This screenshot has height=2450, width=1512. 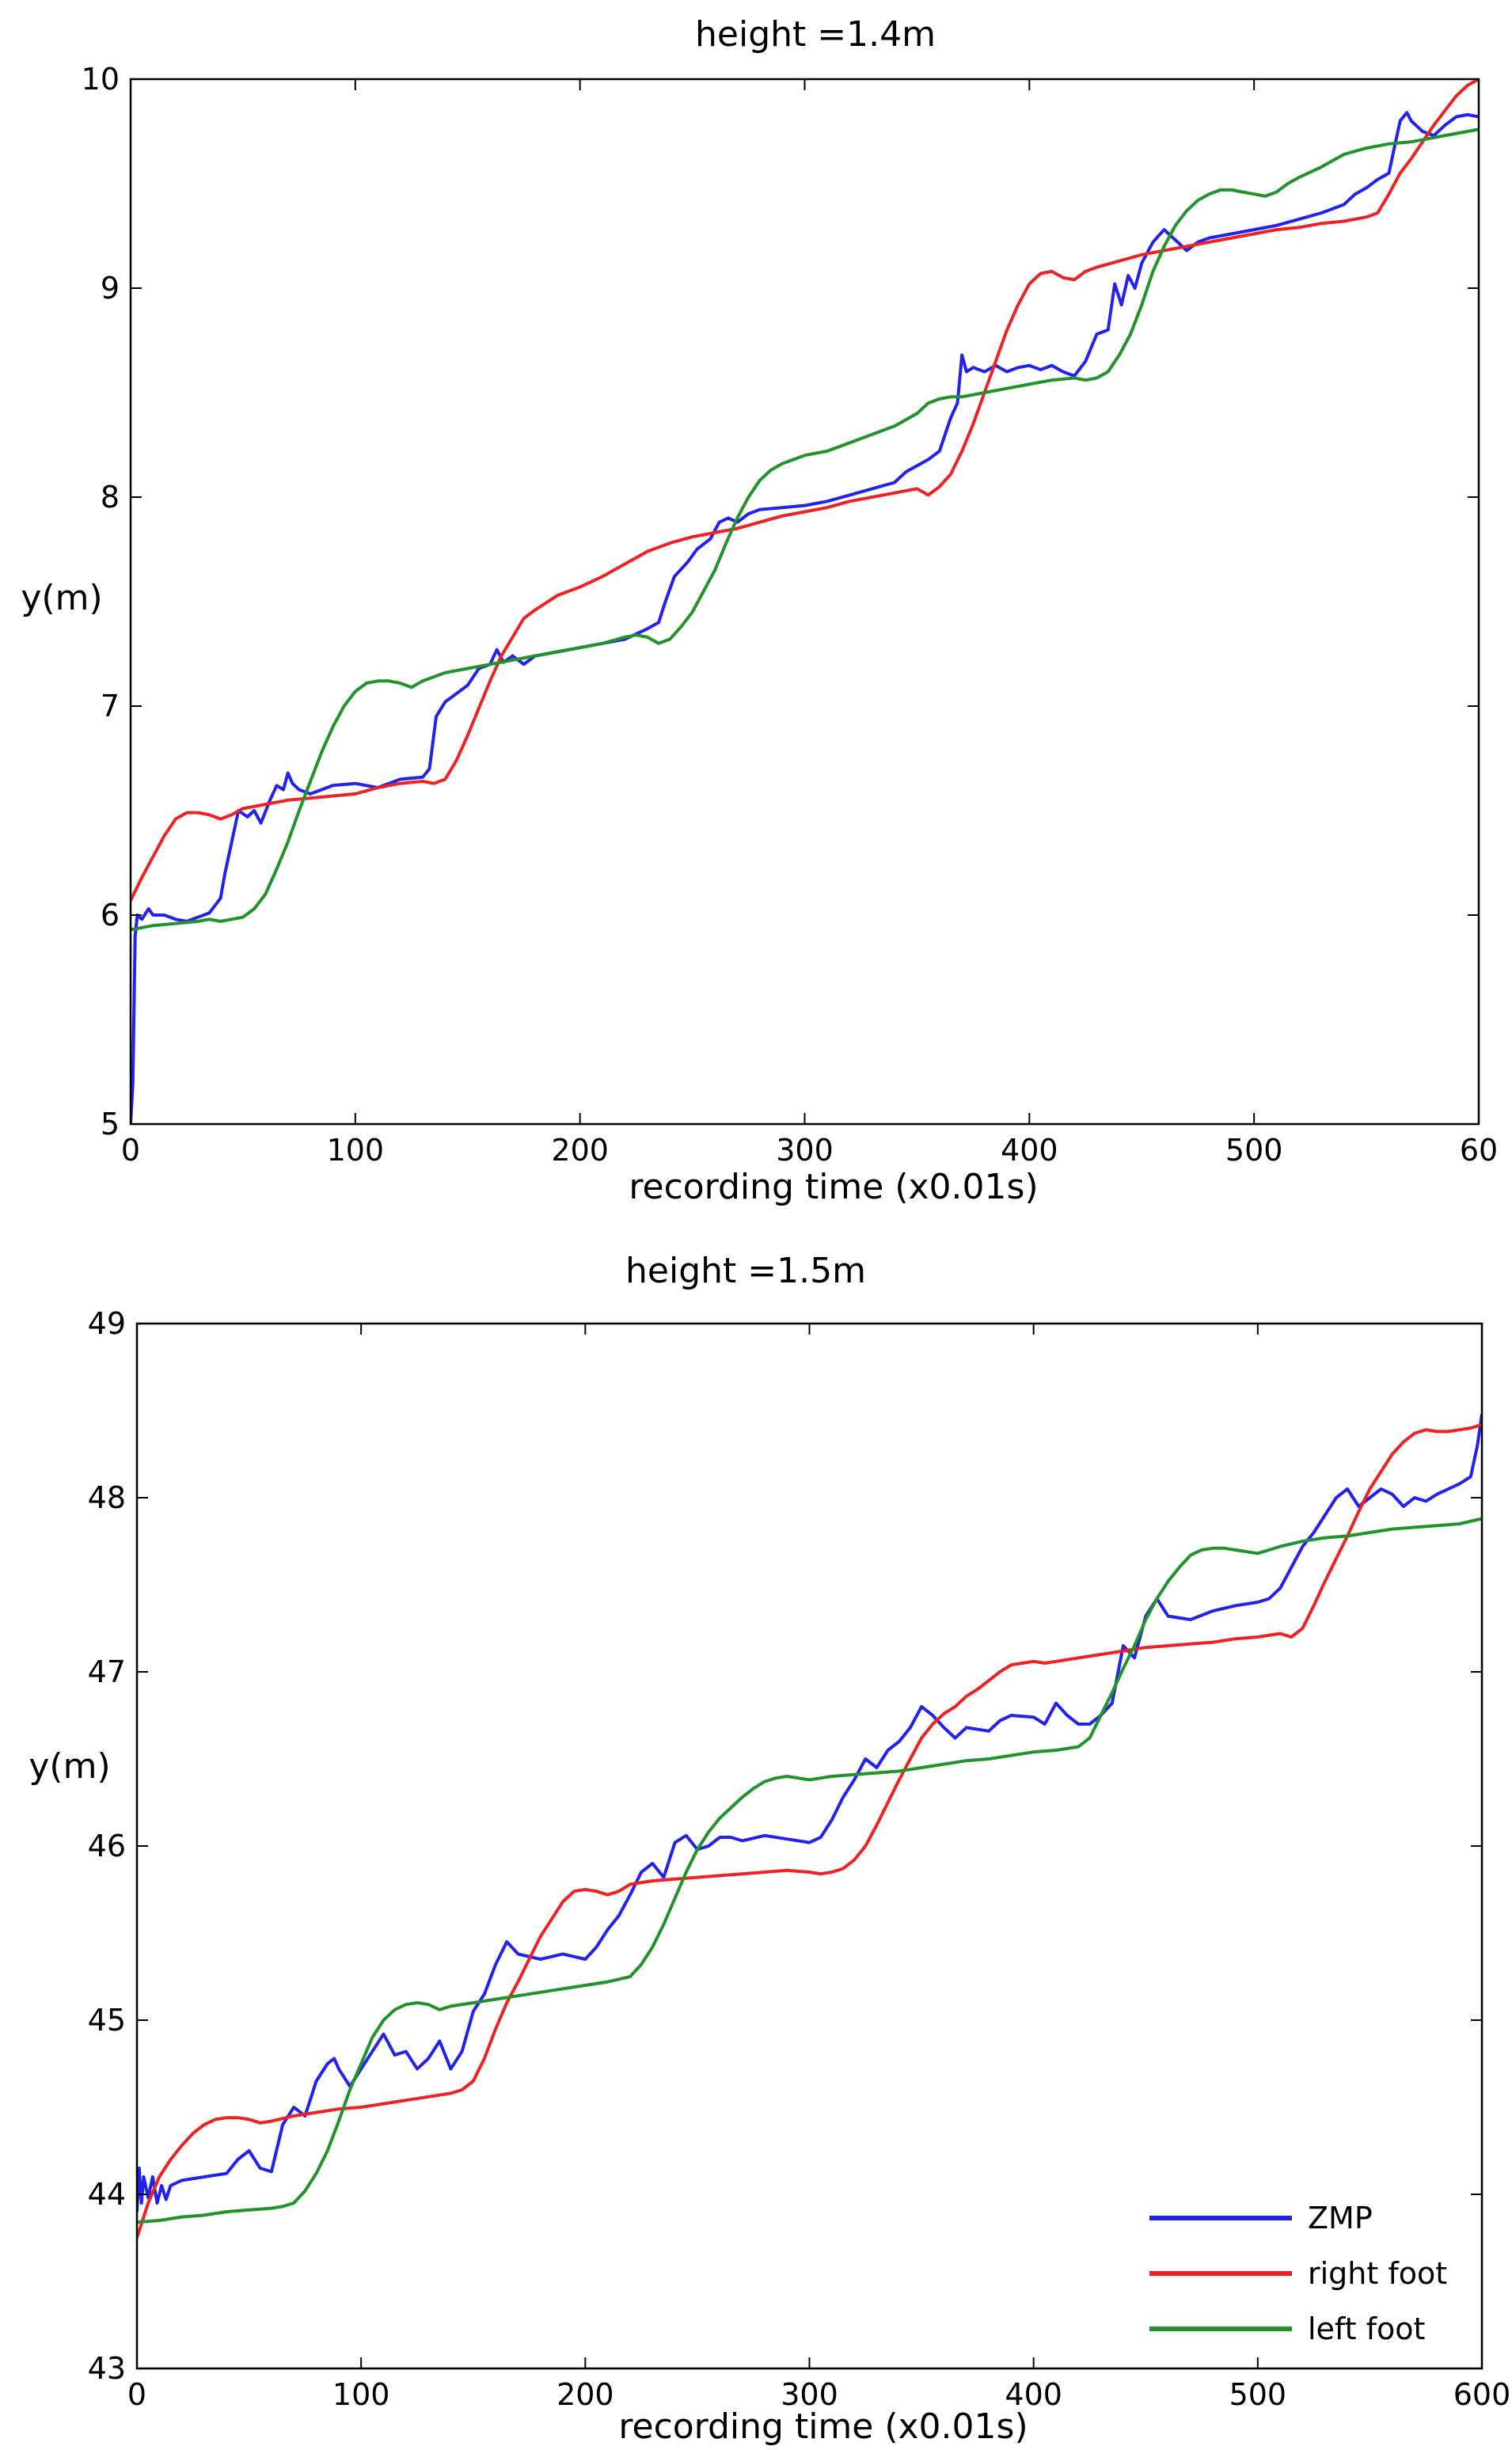 I want to click on y-tick-label: 5, so click(x=110, y=1124).